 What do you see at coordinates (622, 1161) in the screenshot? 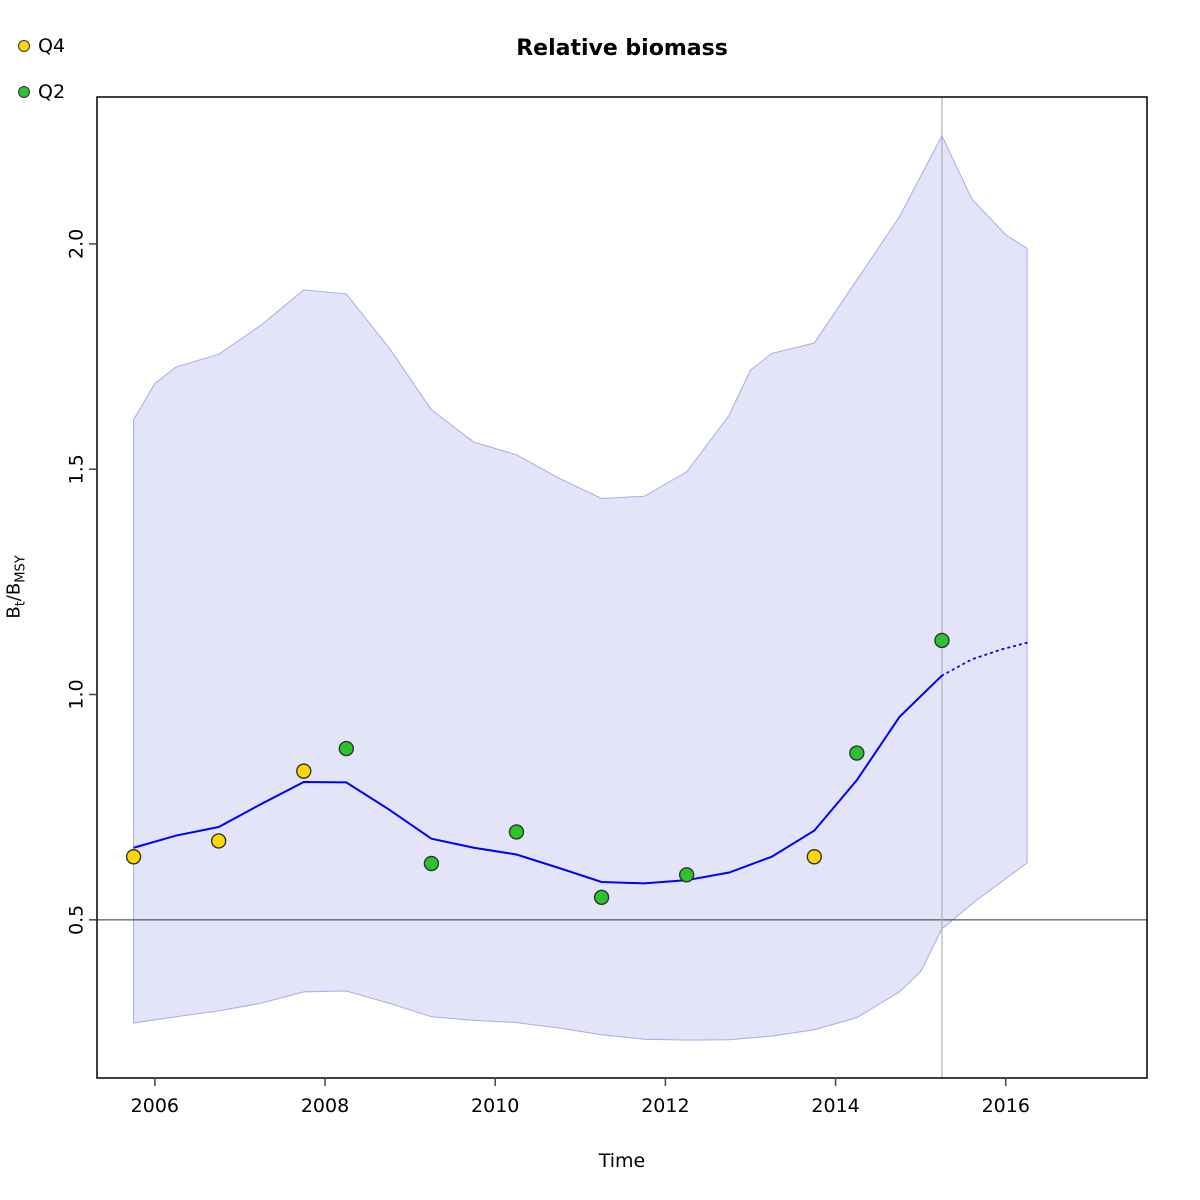
I see `x-axis-label: Time` at bounding box center [622, 1161].